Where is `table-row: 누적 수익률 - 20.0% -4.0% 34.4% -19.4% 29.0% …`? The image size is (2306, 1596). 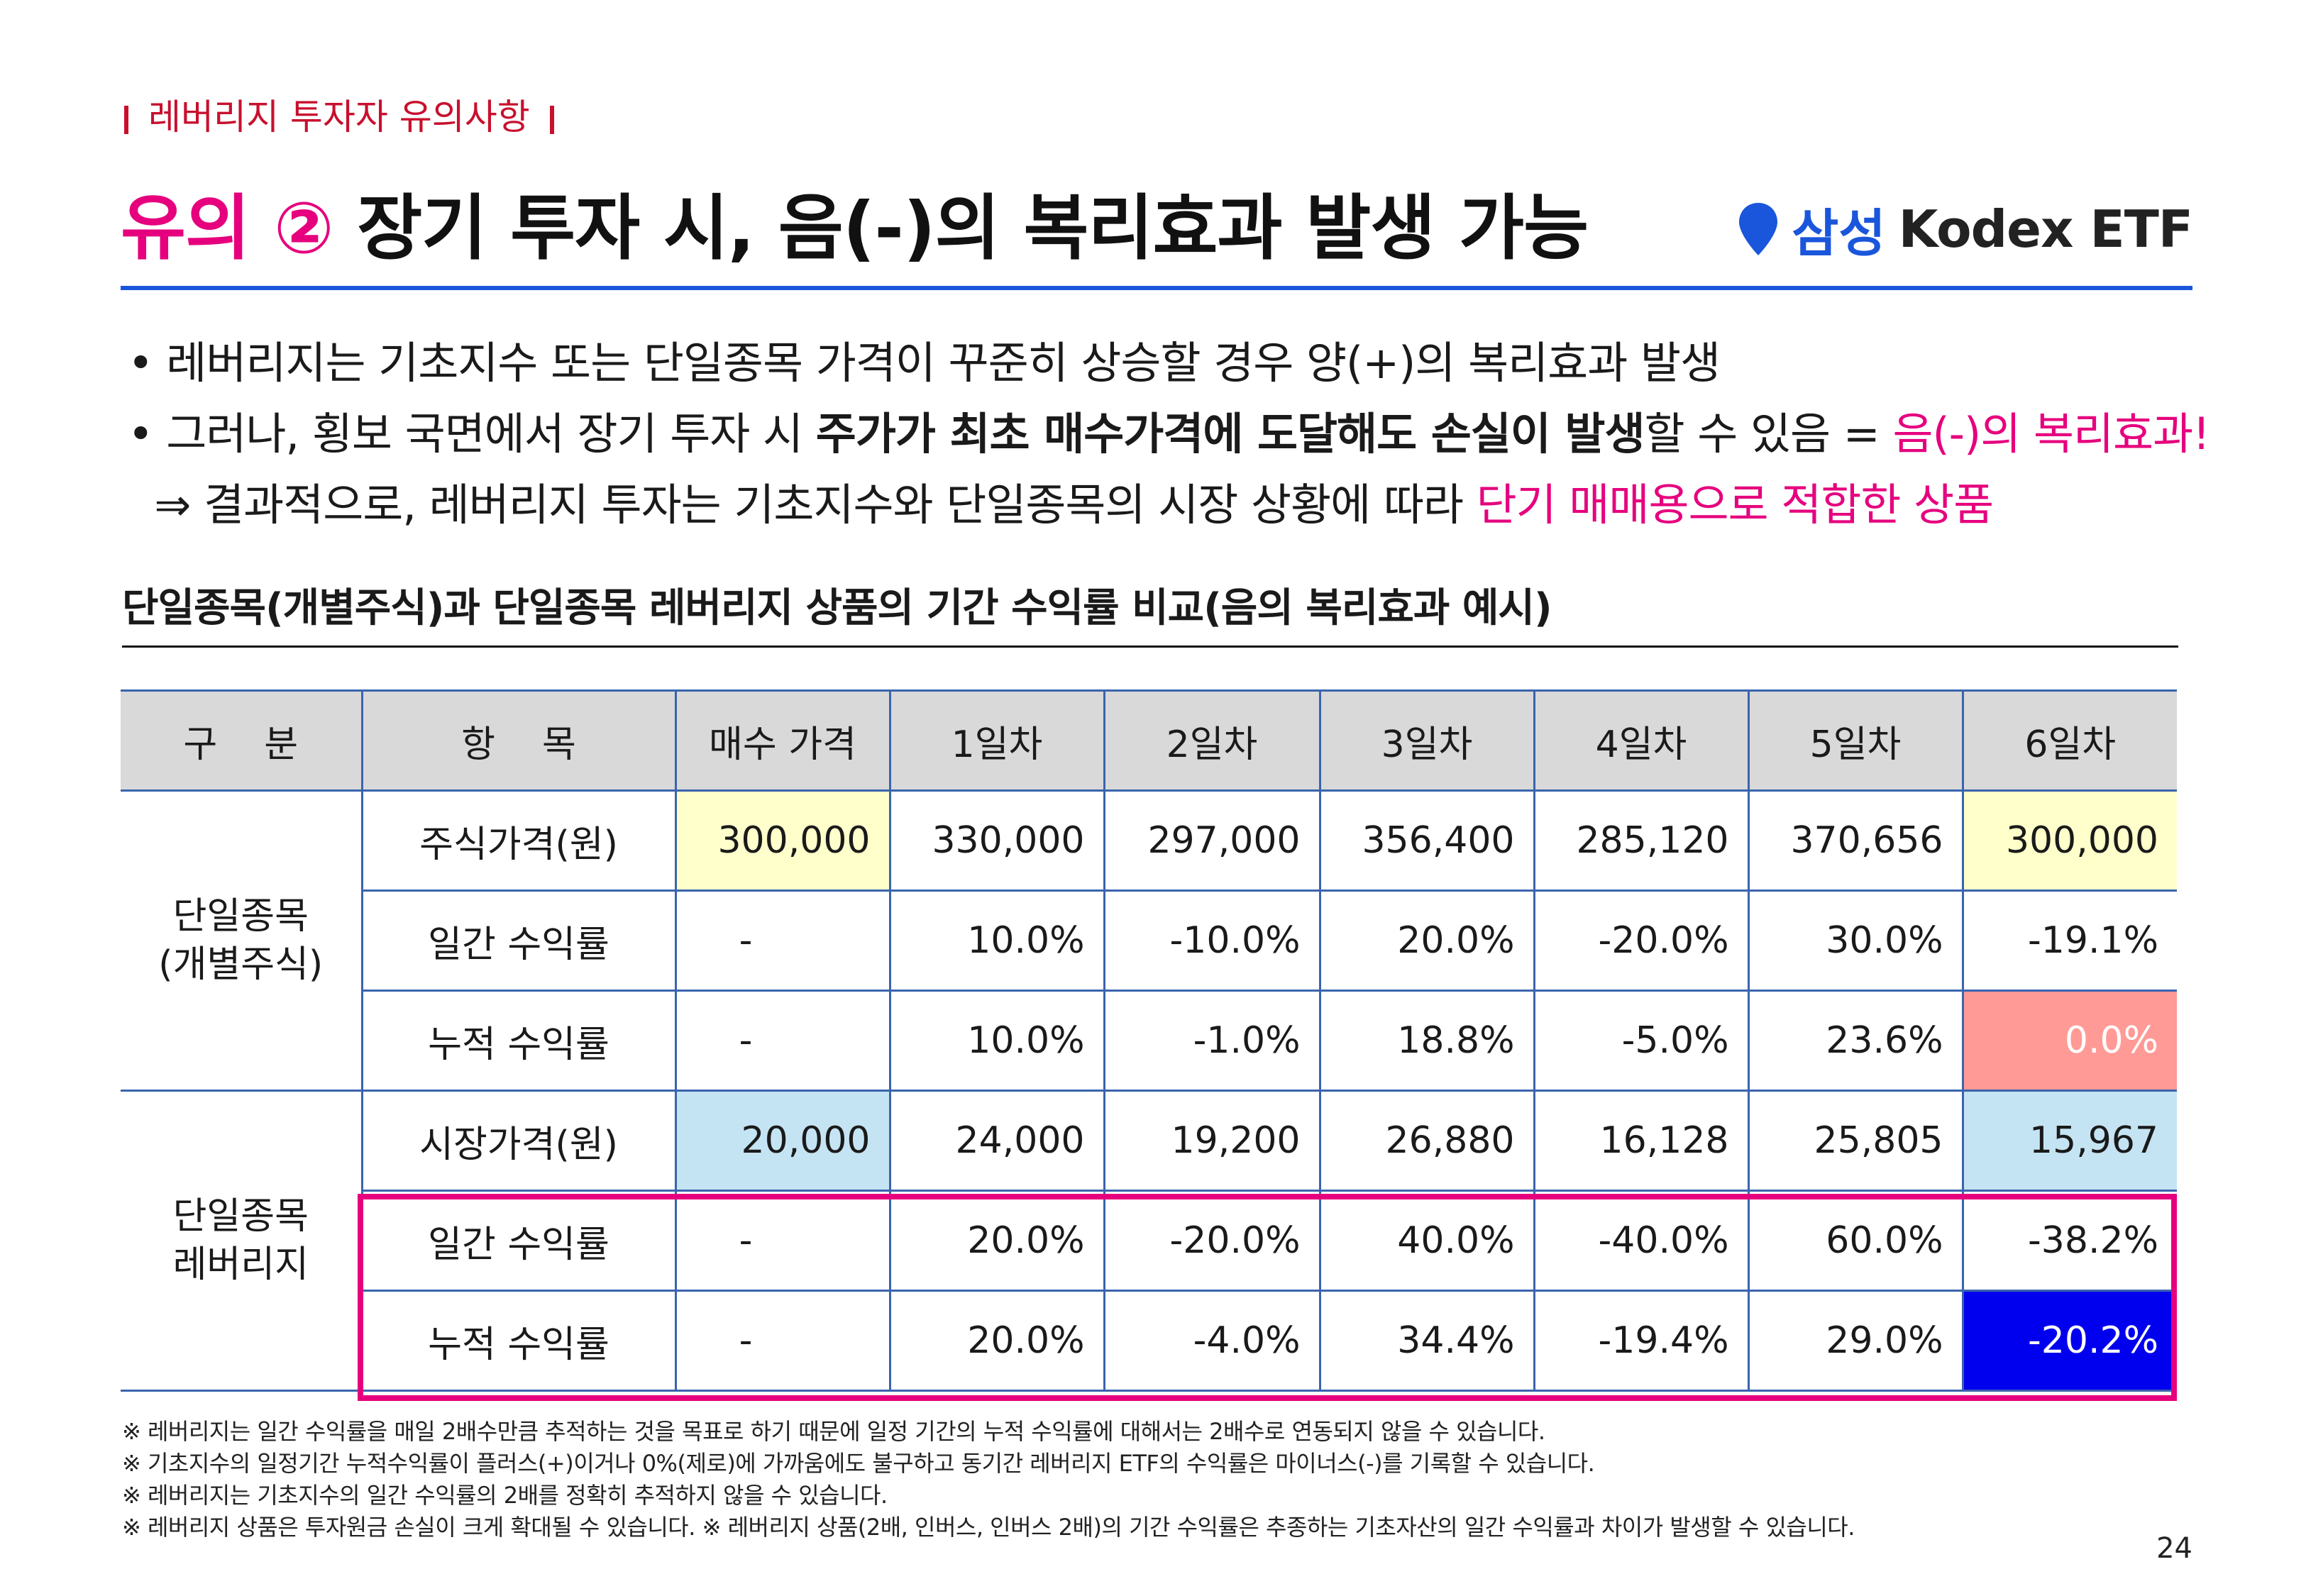
table-row: 누적 수익률 - 20.0% -4.0% 34.4% -19.4% 29.0% … is located at coordinates (1149, 1341).